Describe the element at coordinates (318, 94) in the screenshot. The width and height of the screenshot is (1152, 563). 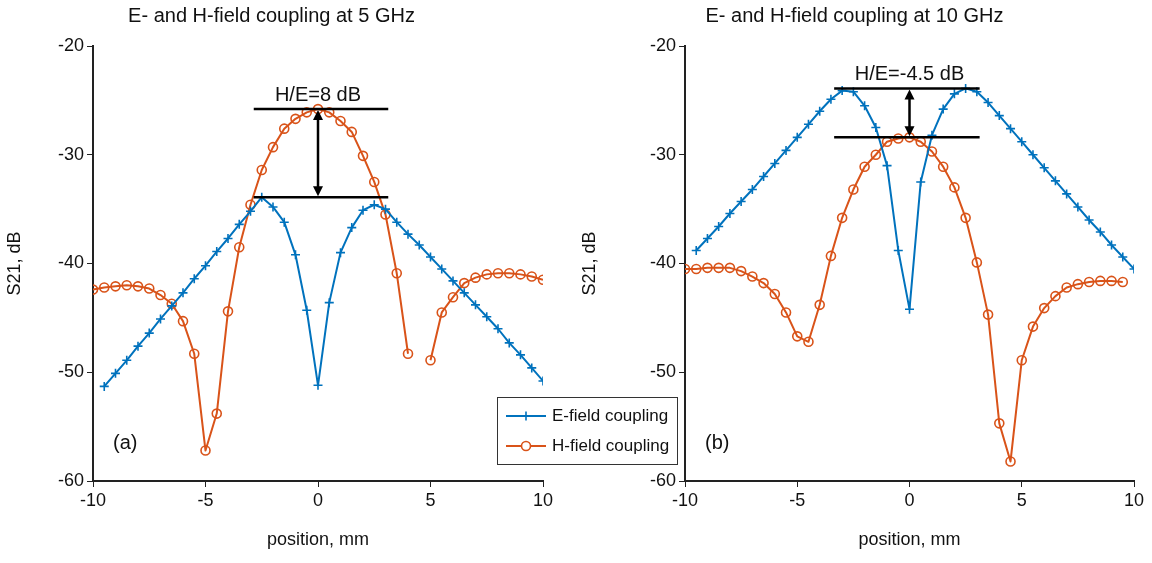
I see `annotation: H/E=8 dB` at that location.